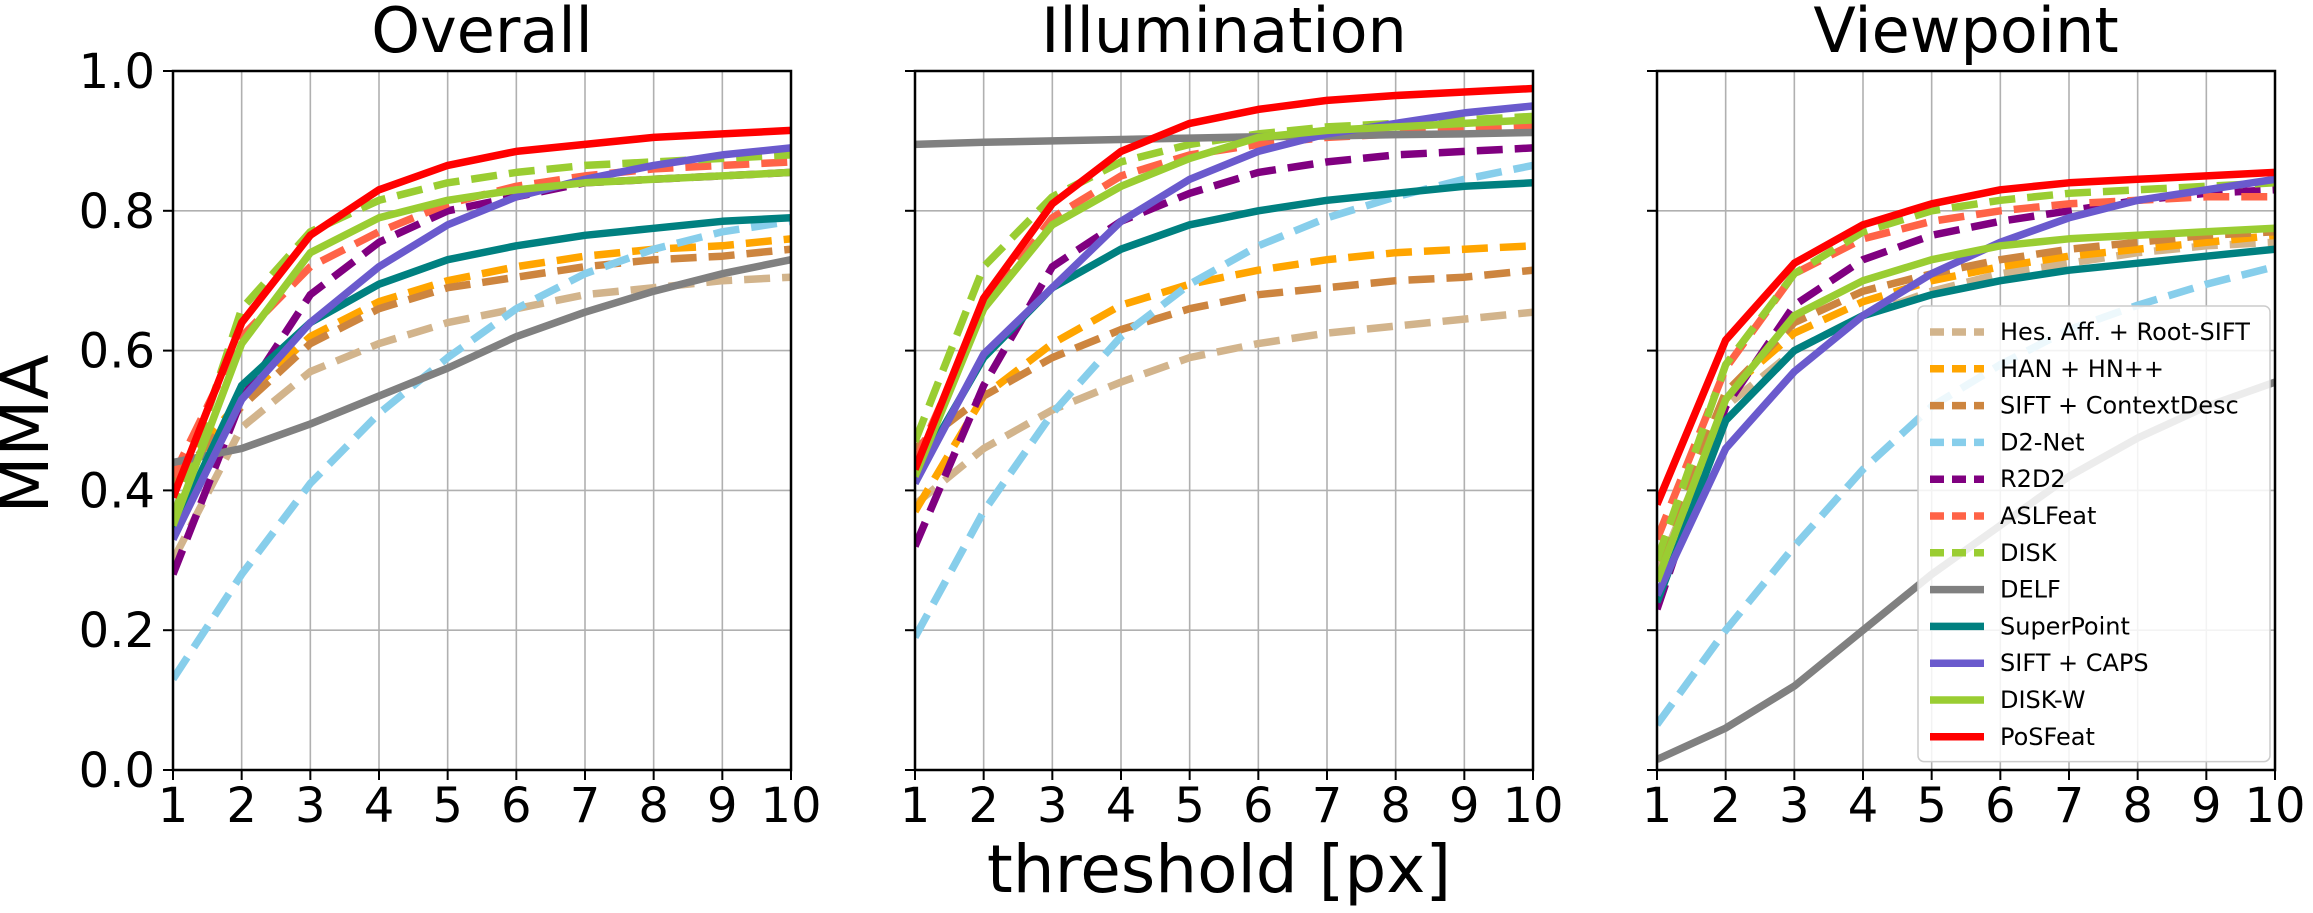 The width and height of the screenshot is (2313, 913). Describe the element at coordinates (482, 33) in the screenshot. I see `chart-title: Overall` at that location.